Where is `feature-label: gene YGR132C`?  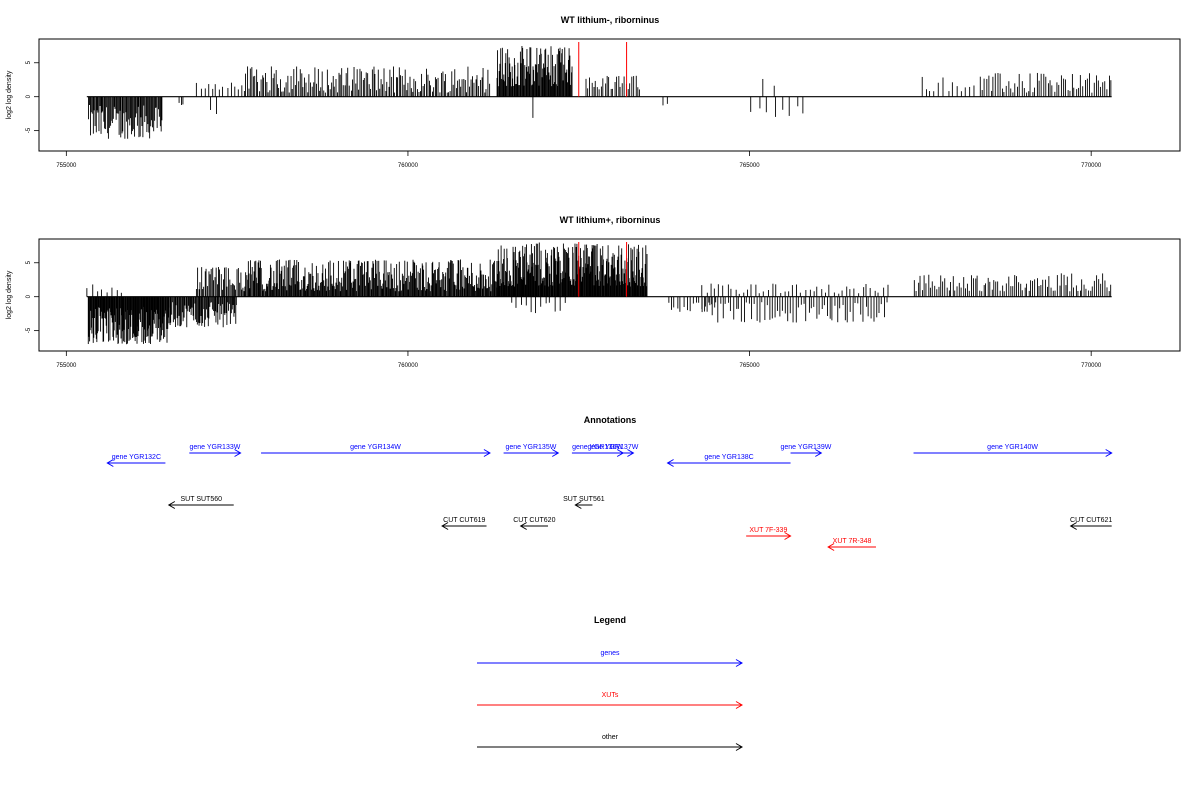
feature-label: gene YGR132C is located at coordinates (136, 457).